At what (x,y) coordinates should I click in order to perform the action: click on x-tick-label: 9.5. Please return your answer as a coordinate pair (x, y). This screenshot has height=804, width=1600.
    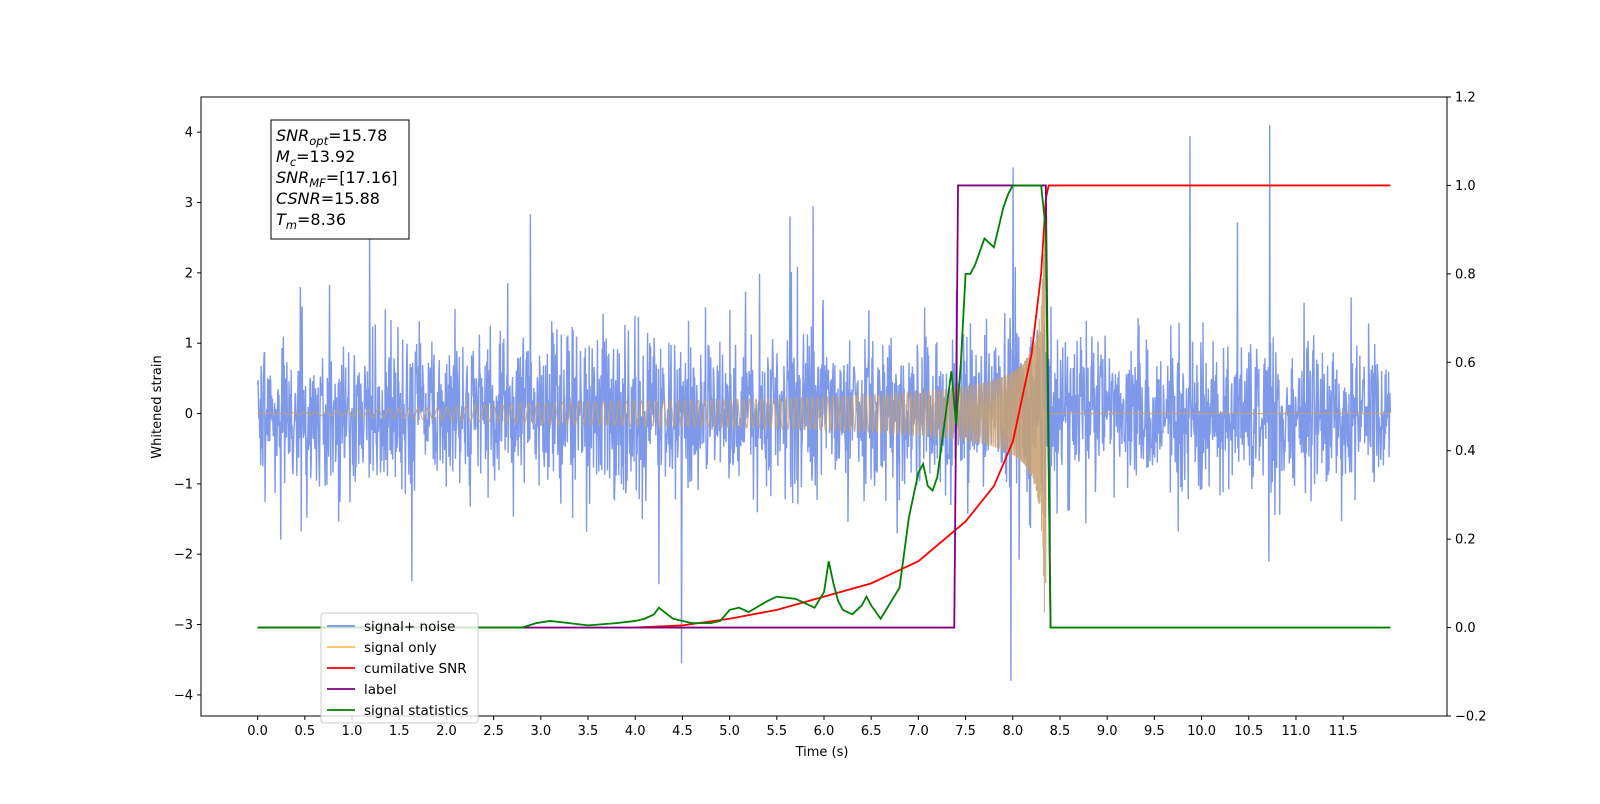
    Looking at the image, I should click on (1154, 731).